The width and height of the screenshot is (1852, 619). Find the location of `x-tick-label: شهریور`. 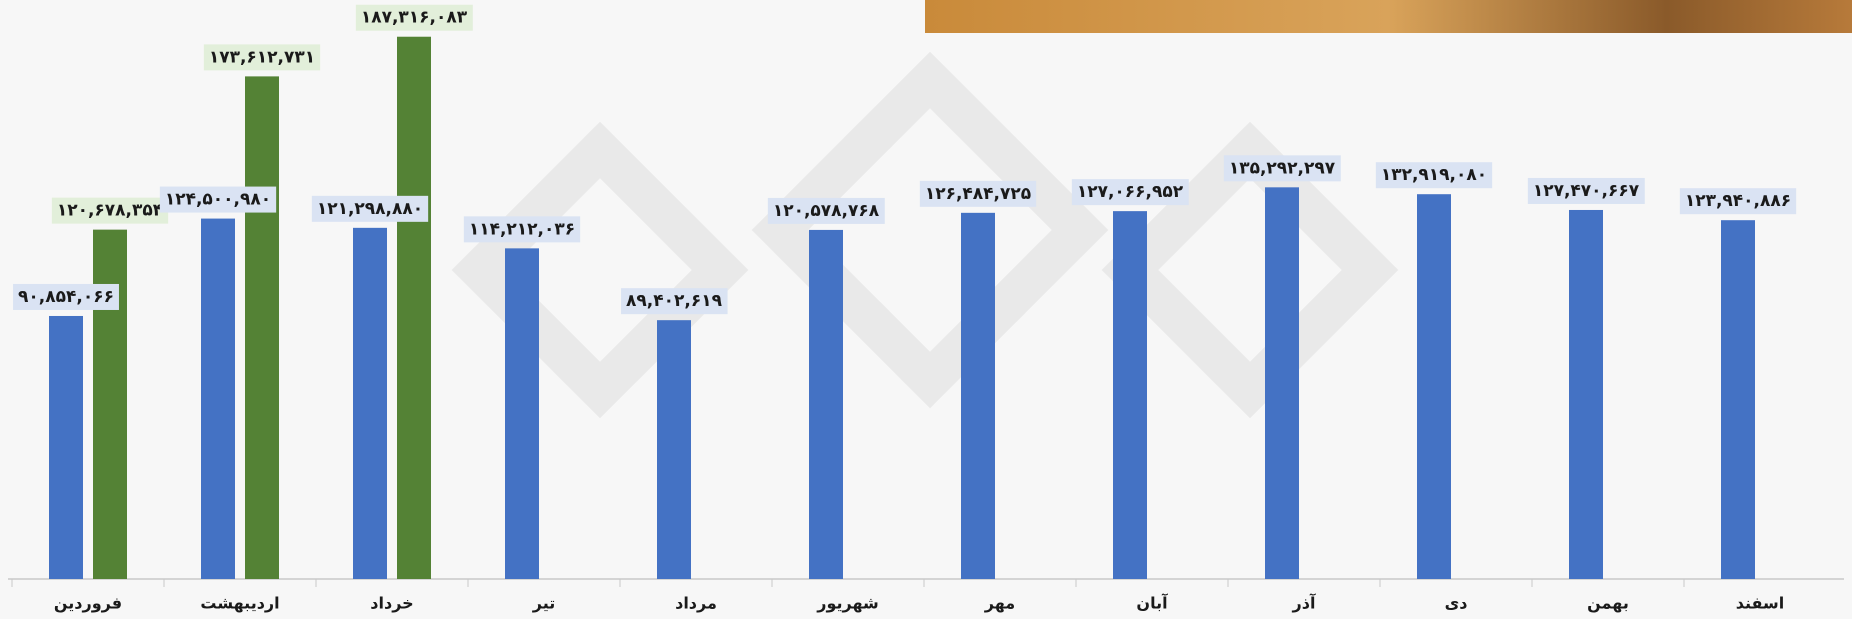

x-tick-label: شهریور is located at coordinates (847, 603).